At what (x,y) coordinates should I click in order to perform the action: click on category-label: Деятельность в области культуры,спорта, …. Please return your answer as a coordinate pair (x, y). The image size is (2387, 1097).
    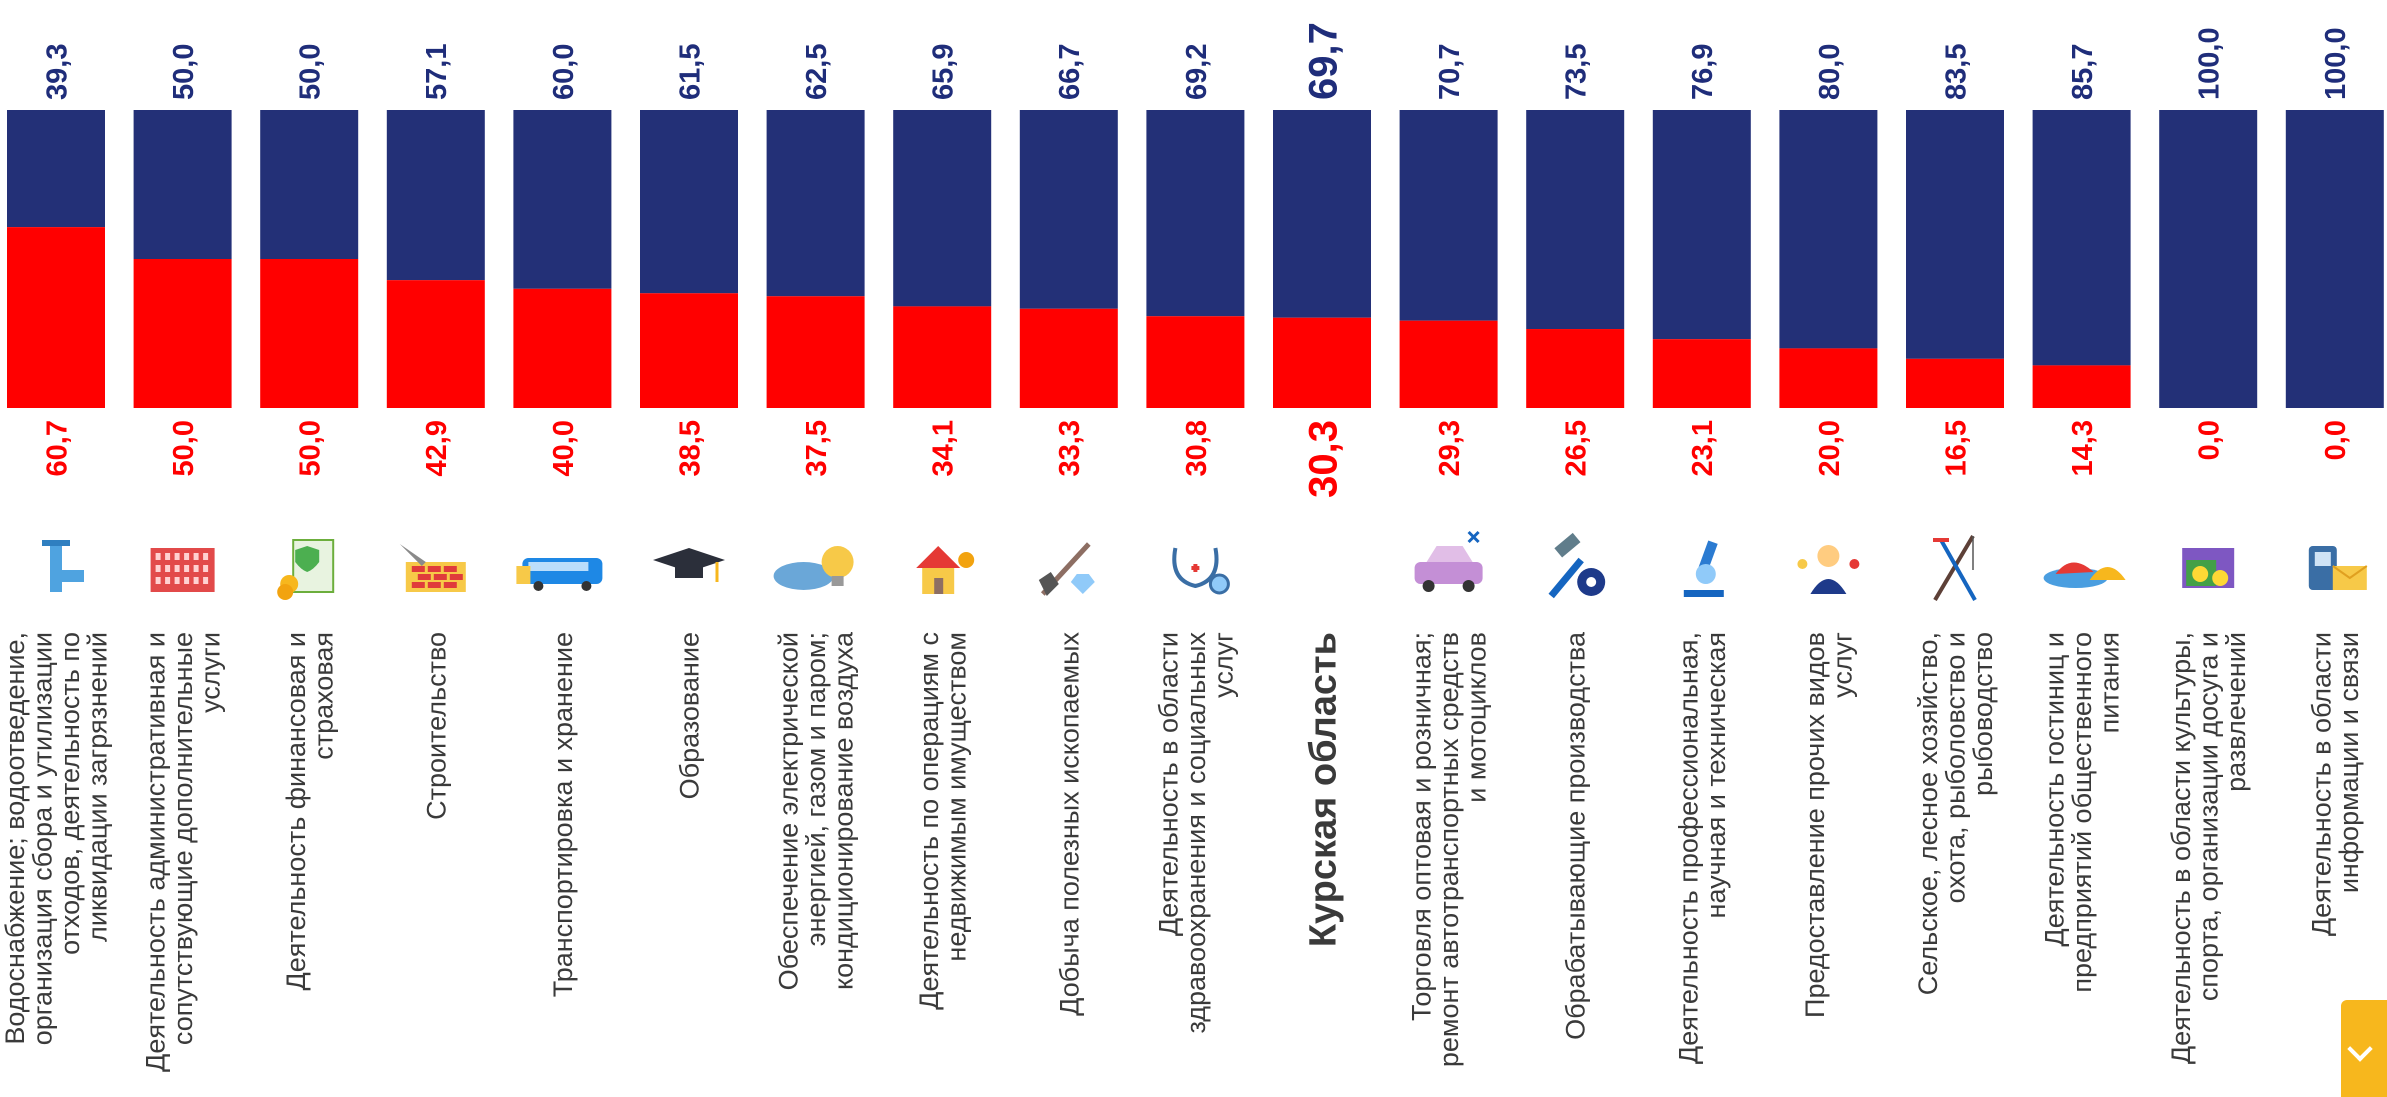
    Looking at the image, I should click on (2208, 848).